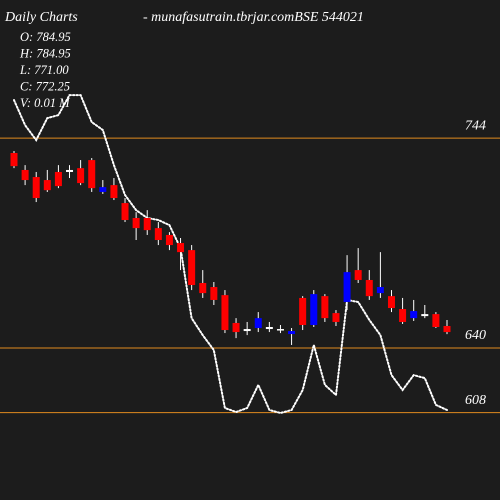 The image size is (500, 500). Describe the element at coordinates (253, 17) in the screenshot. I see `chart-subtitle: - munafasutrain.tbrjar.comBSE 544021` at that location.